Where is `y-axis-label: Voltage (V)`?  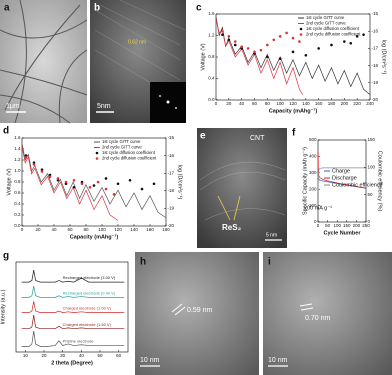 y-axis-label: Voltage (V) is located at coordinates (203, 56).